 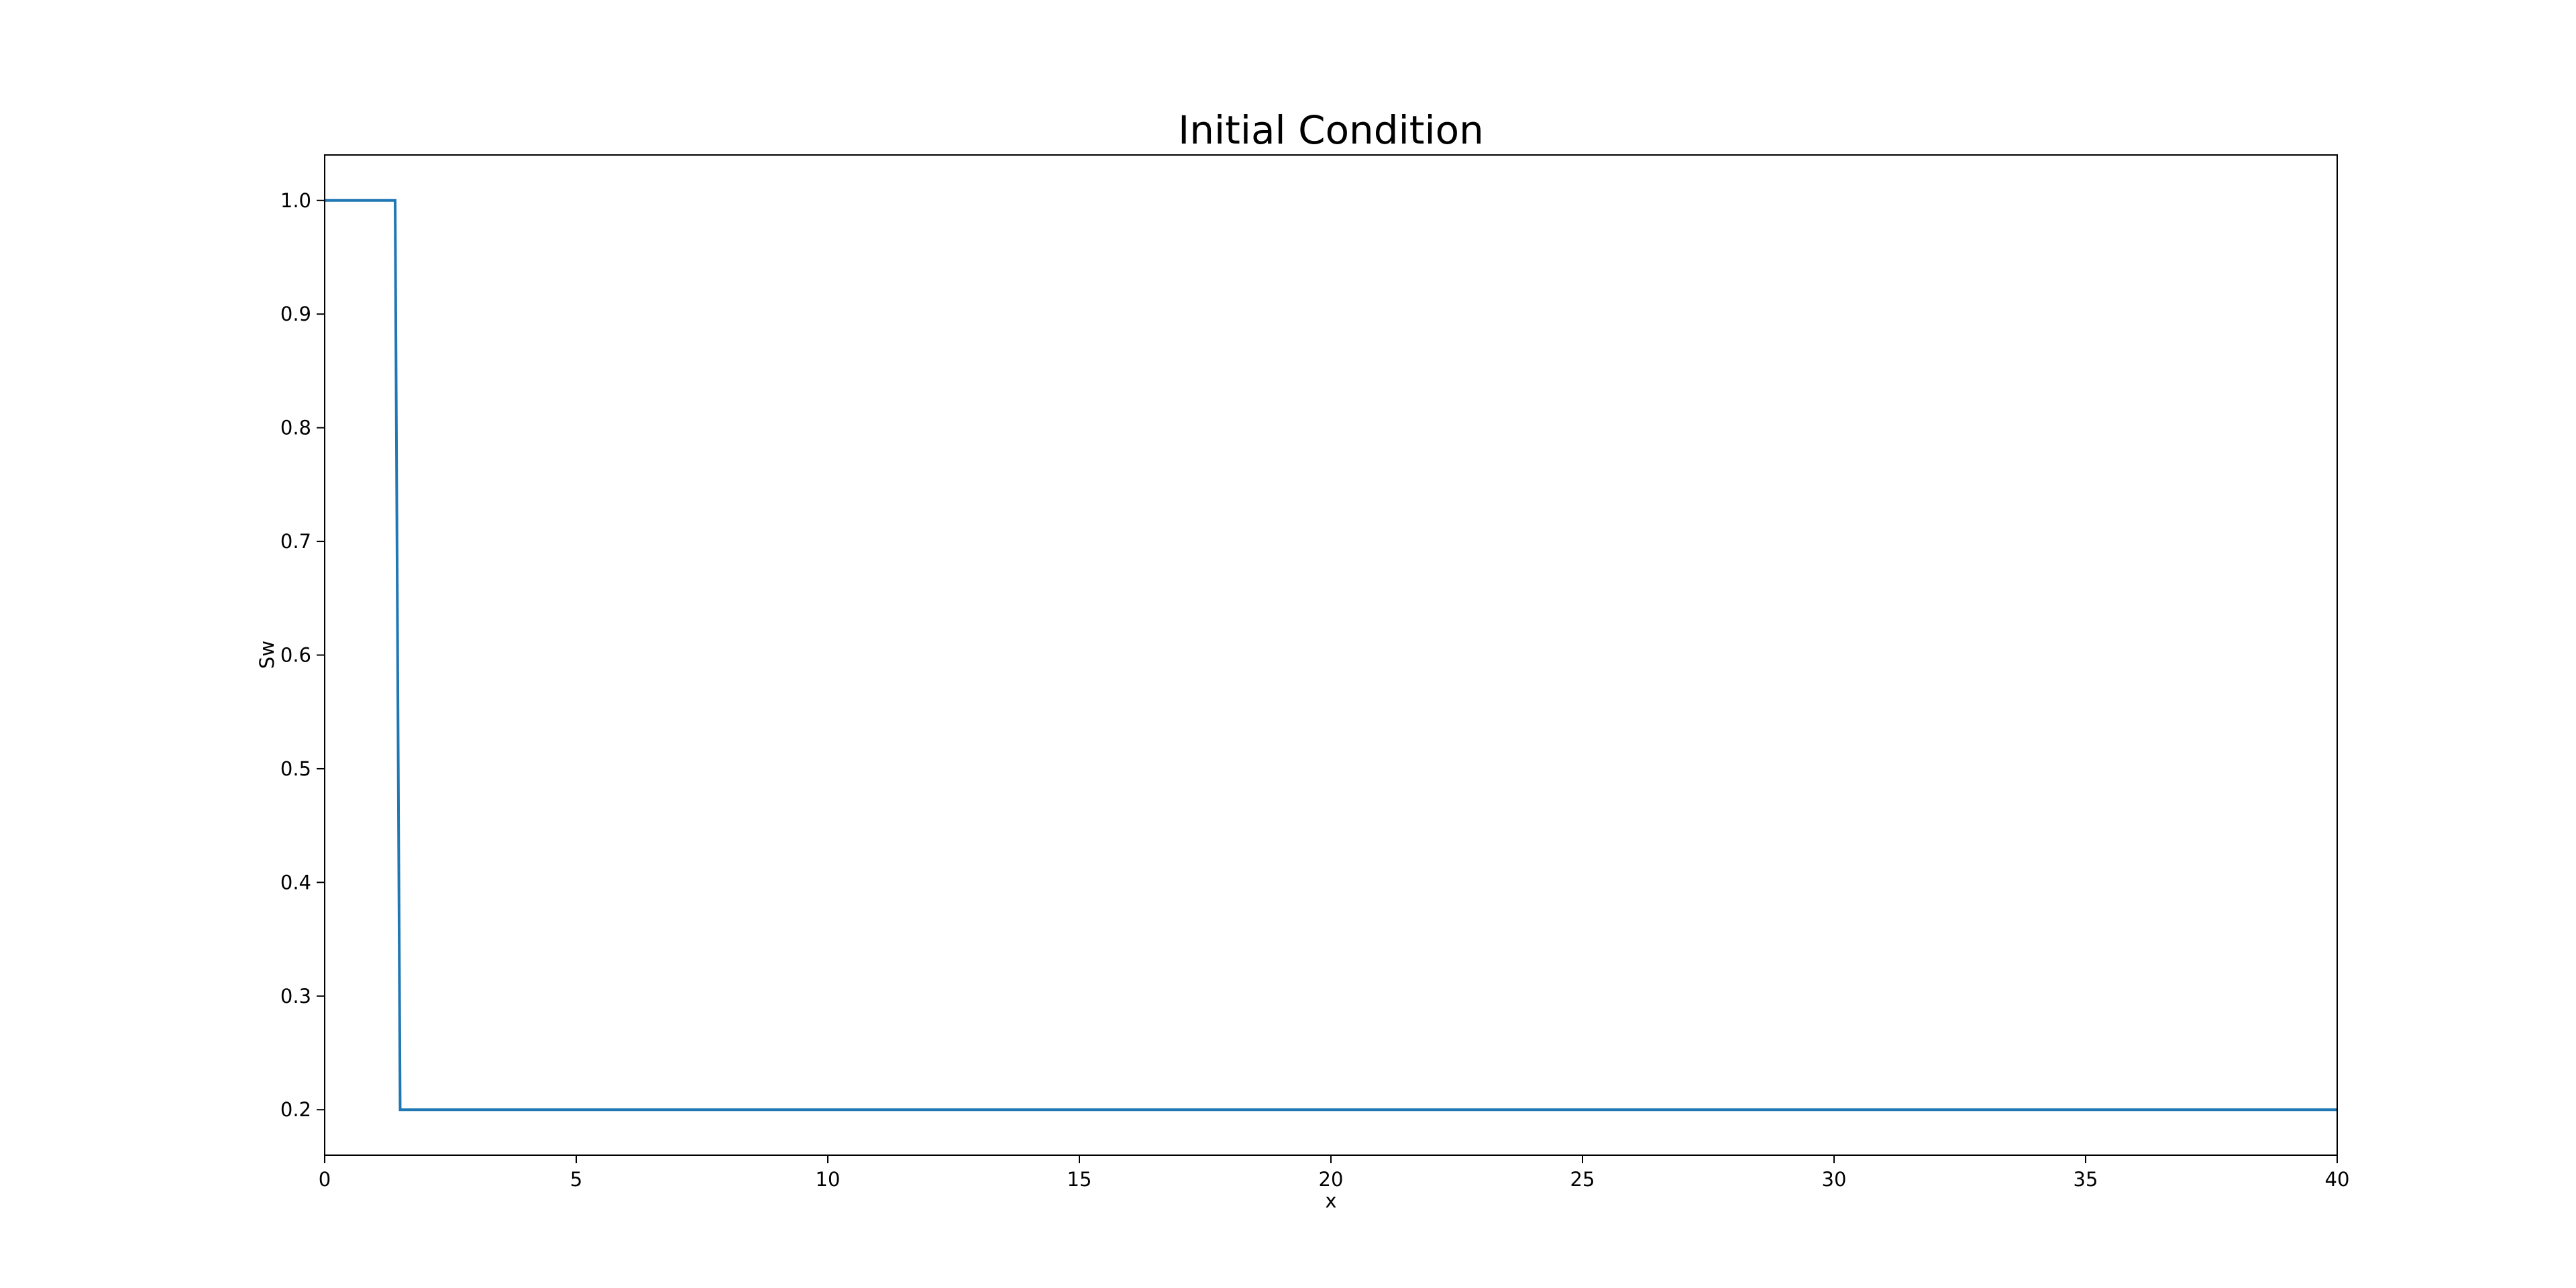 What do you see at coordinates (295, 655) in the screenshot?
I see `y-tick-label: 0.6` at bounding box center [295, 655].